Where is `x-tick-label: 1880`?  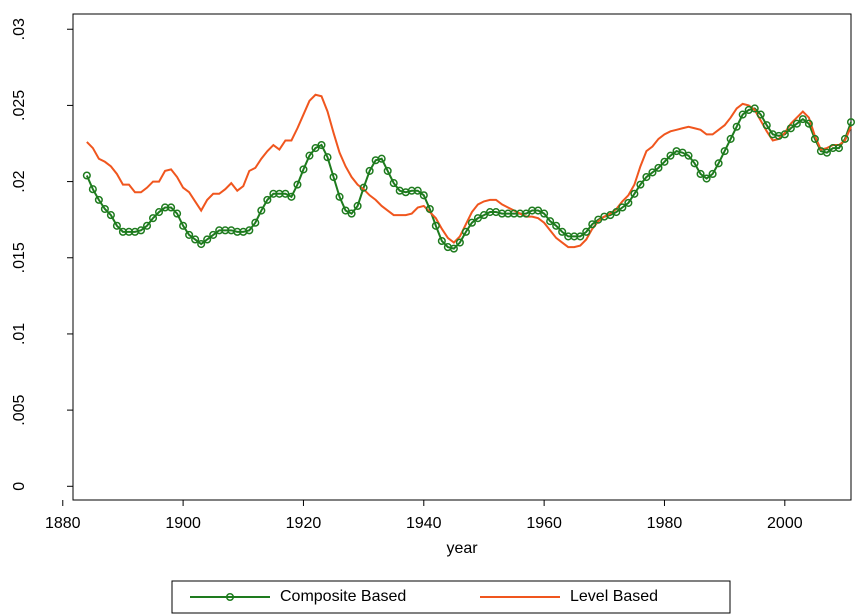 x-tick-label: 1880 is located at coordinates (63, 523).